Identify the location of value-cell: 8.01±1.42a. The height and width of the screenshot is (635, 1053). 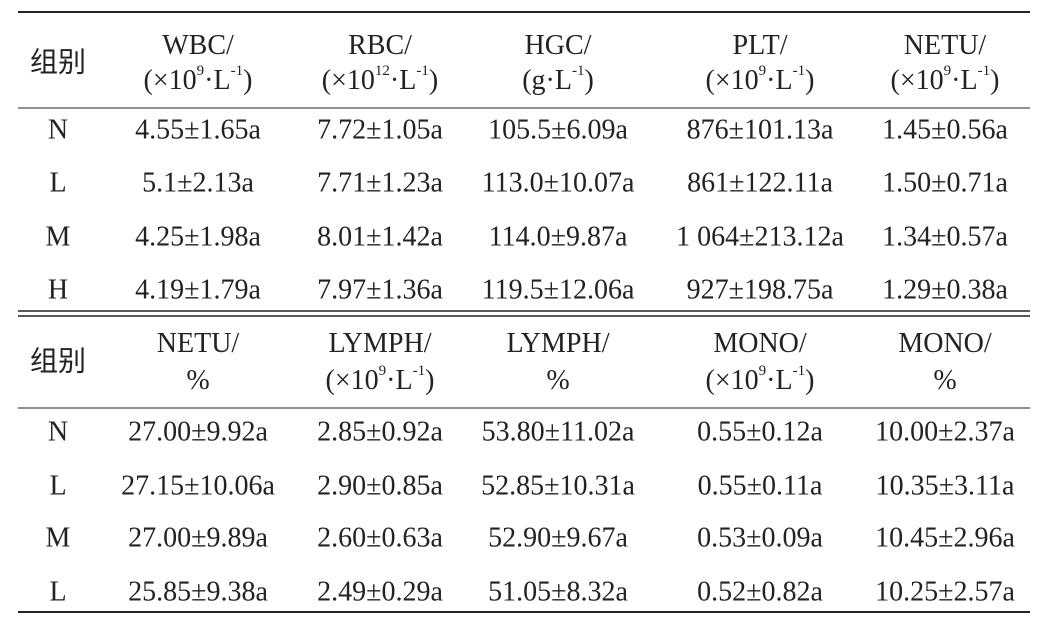
(380, 237).